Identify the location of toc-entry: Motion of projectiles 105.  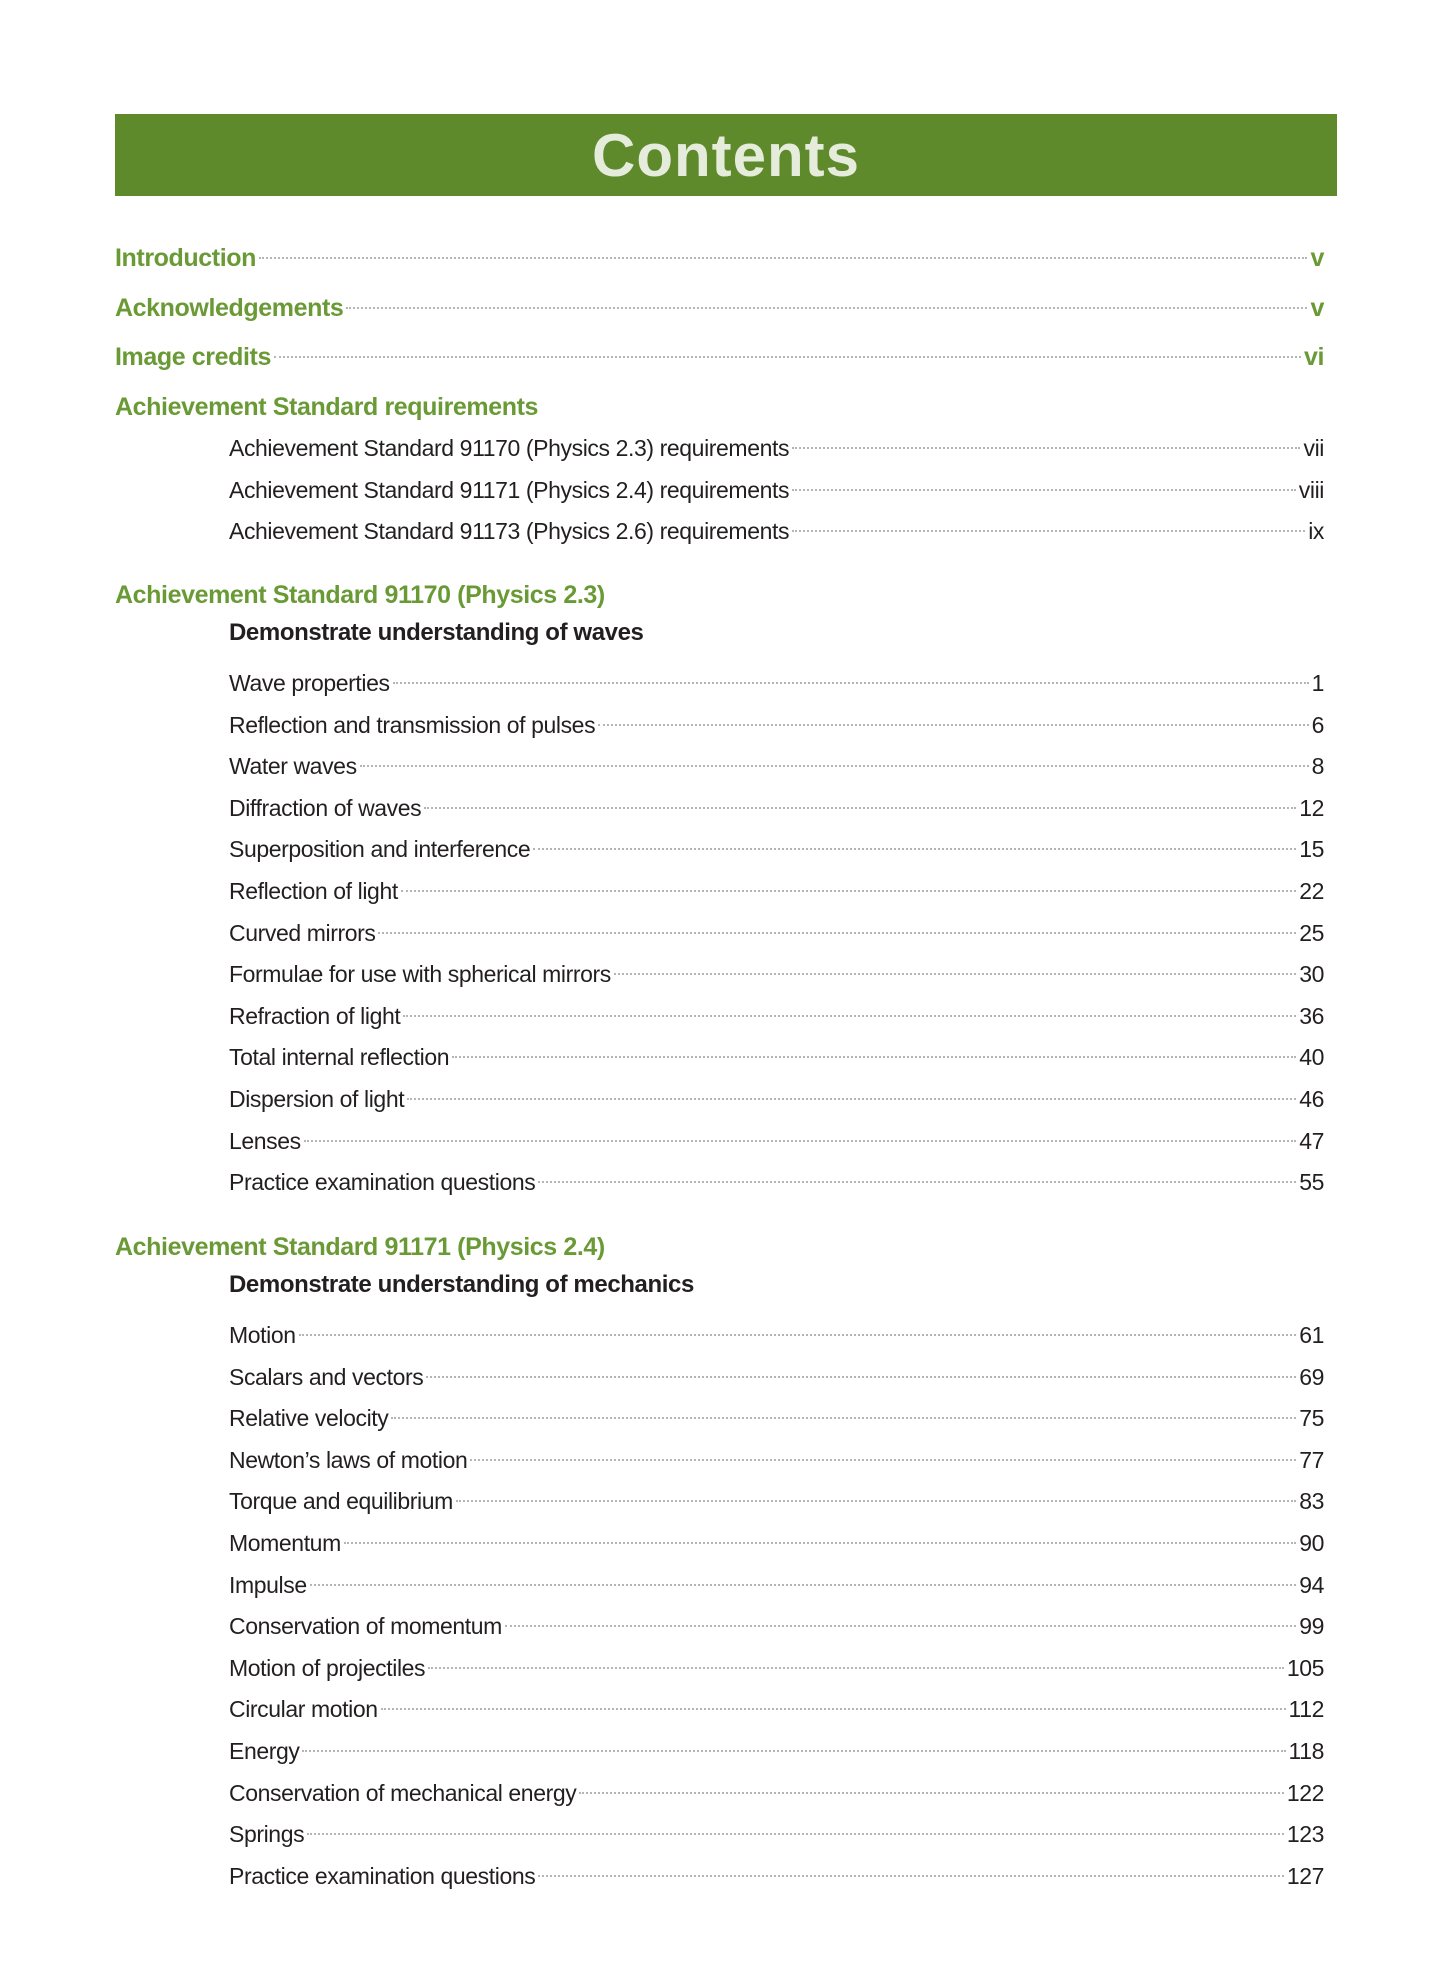
(776, 1668).